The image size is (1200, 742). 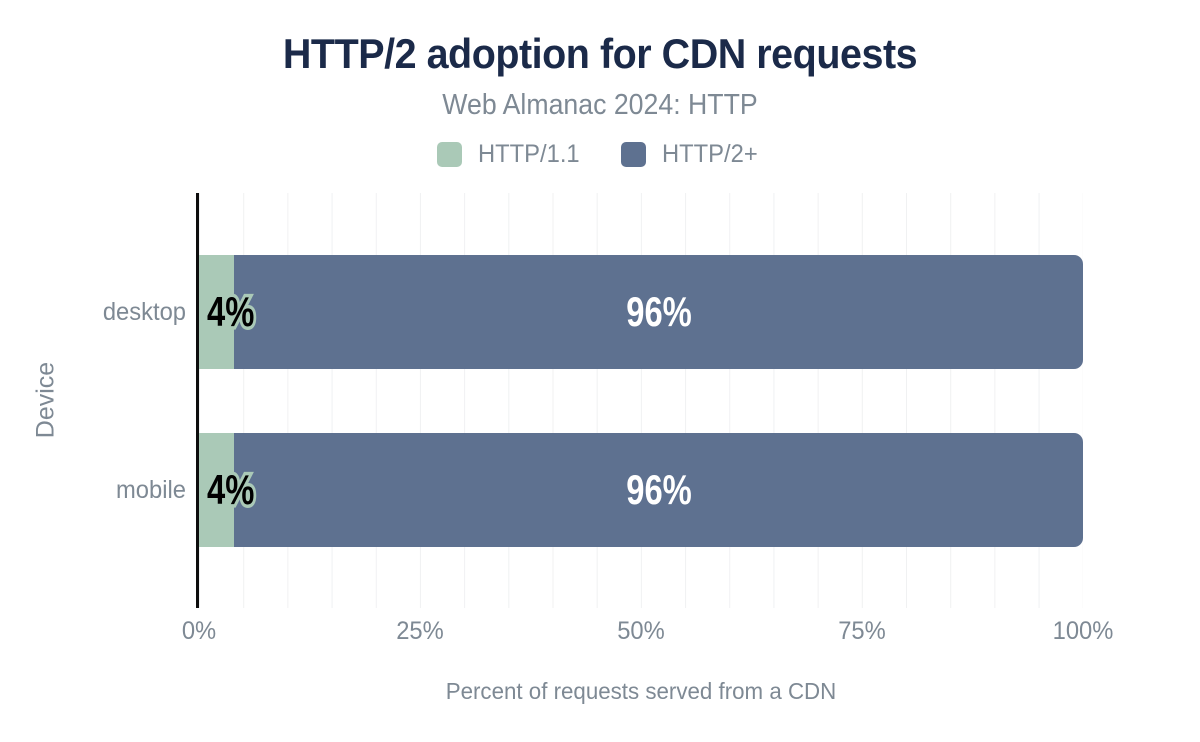 I want to click on legend-swatch-http2-icon, so click(x=634, y=154).